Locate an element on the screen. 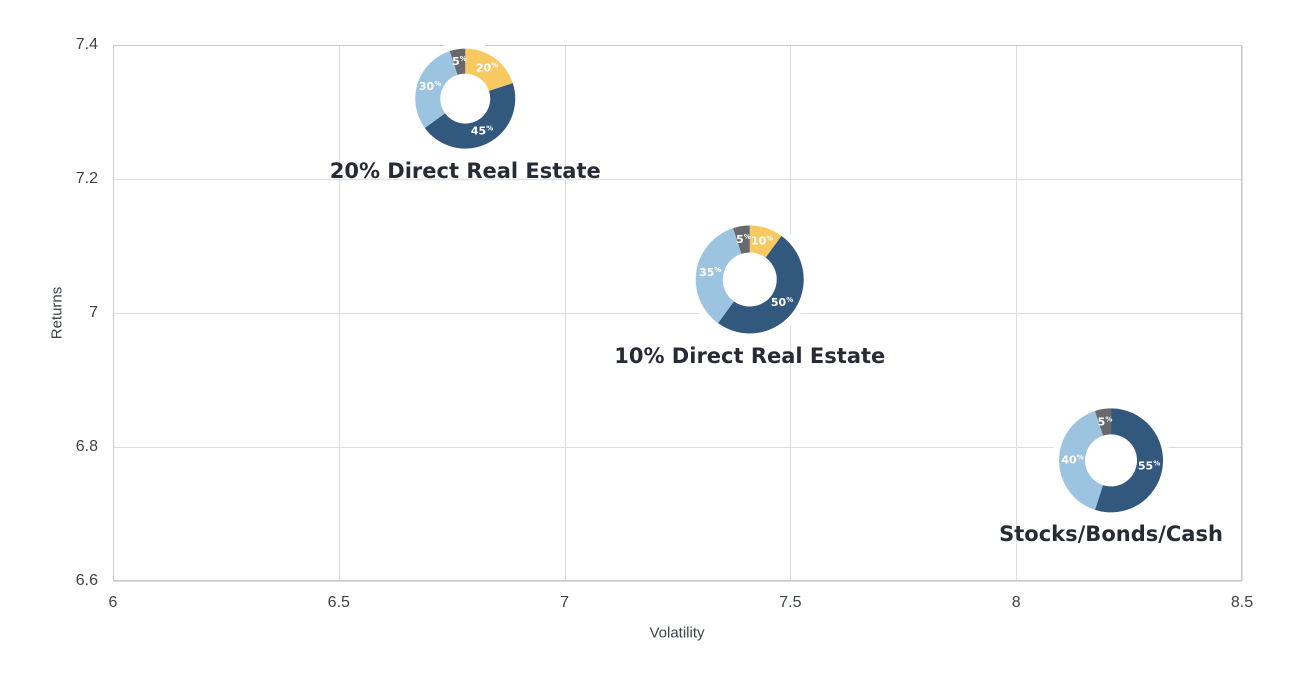  point-label: 20% Direct Real Estate is located at coordinates (465, 170).